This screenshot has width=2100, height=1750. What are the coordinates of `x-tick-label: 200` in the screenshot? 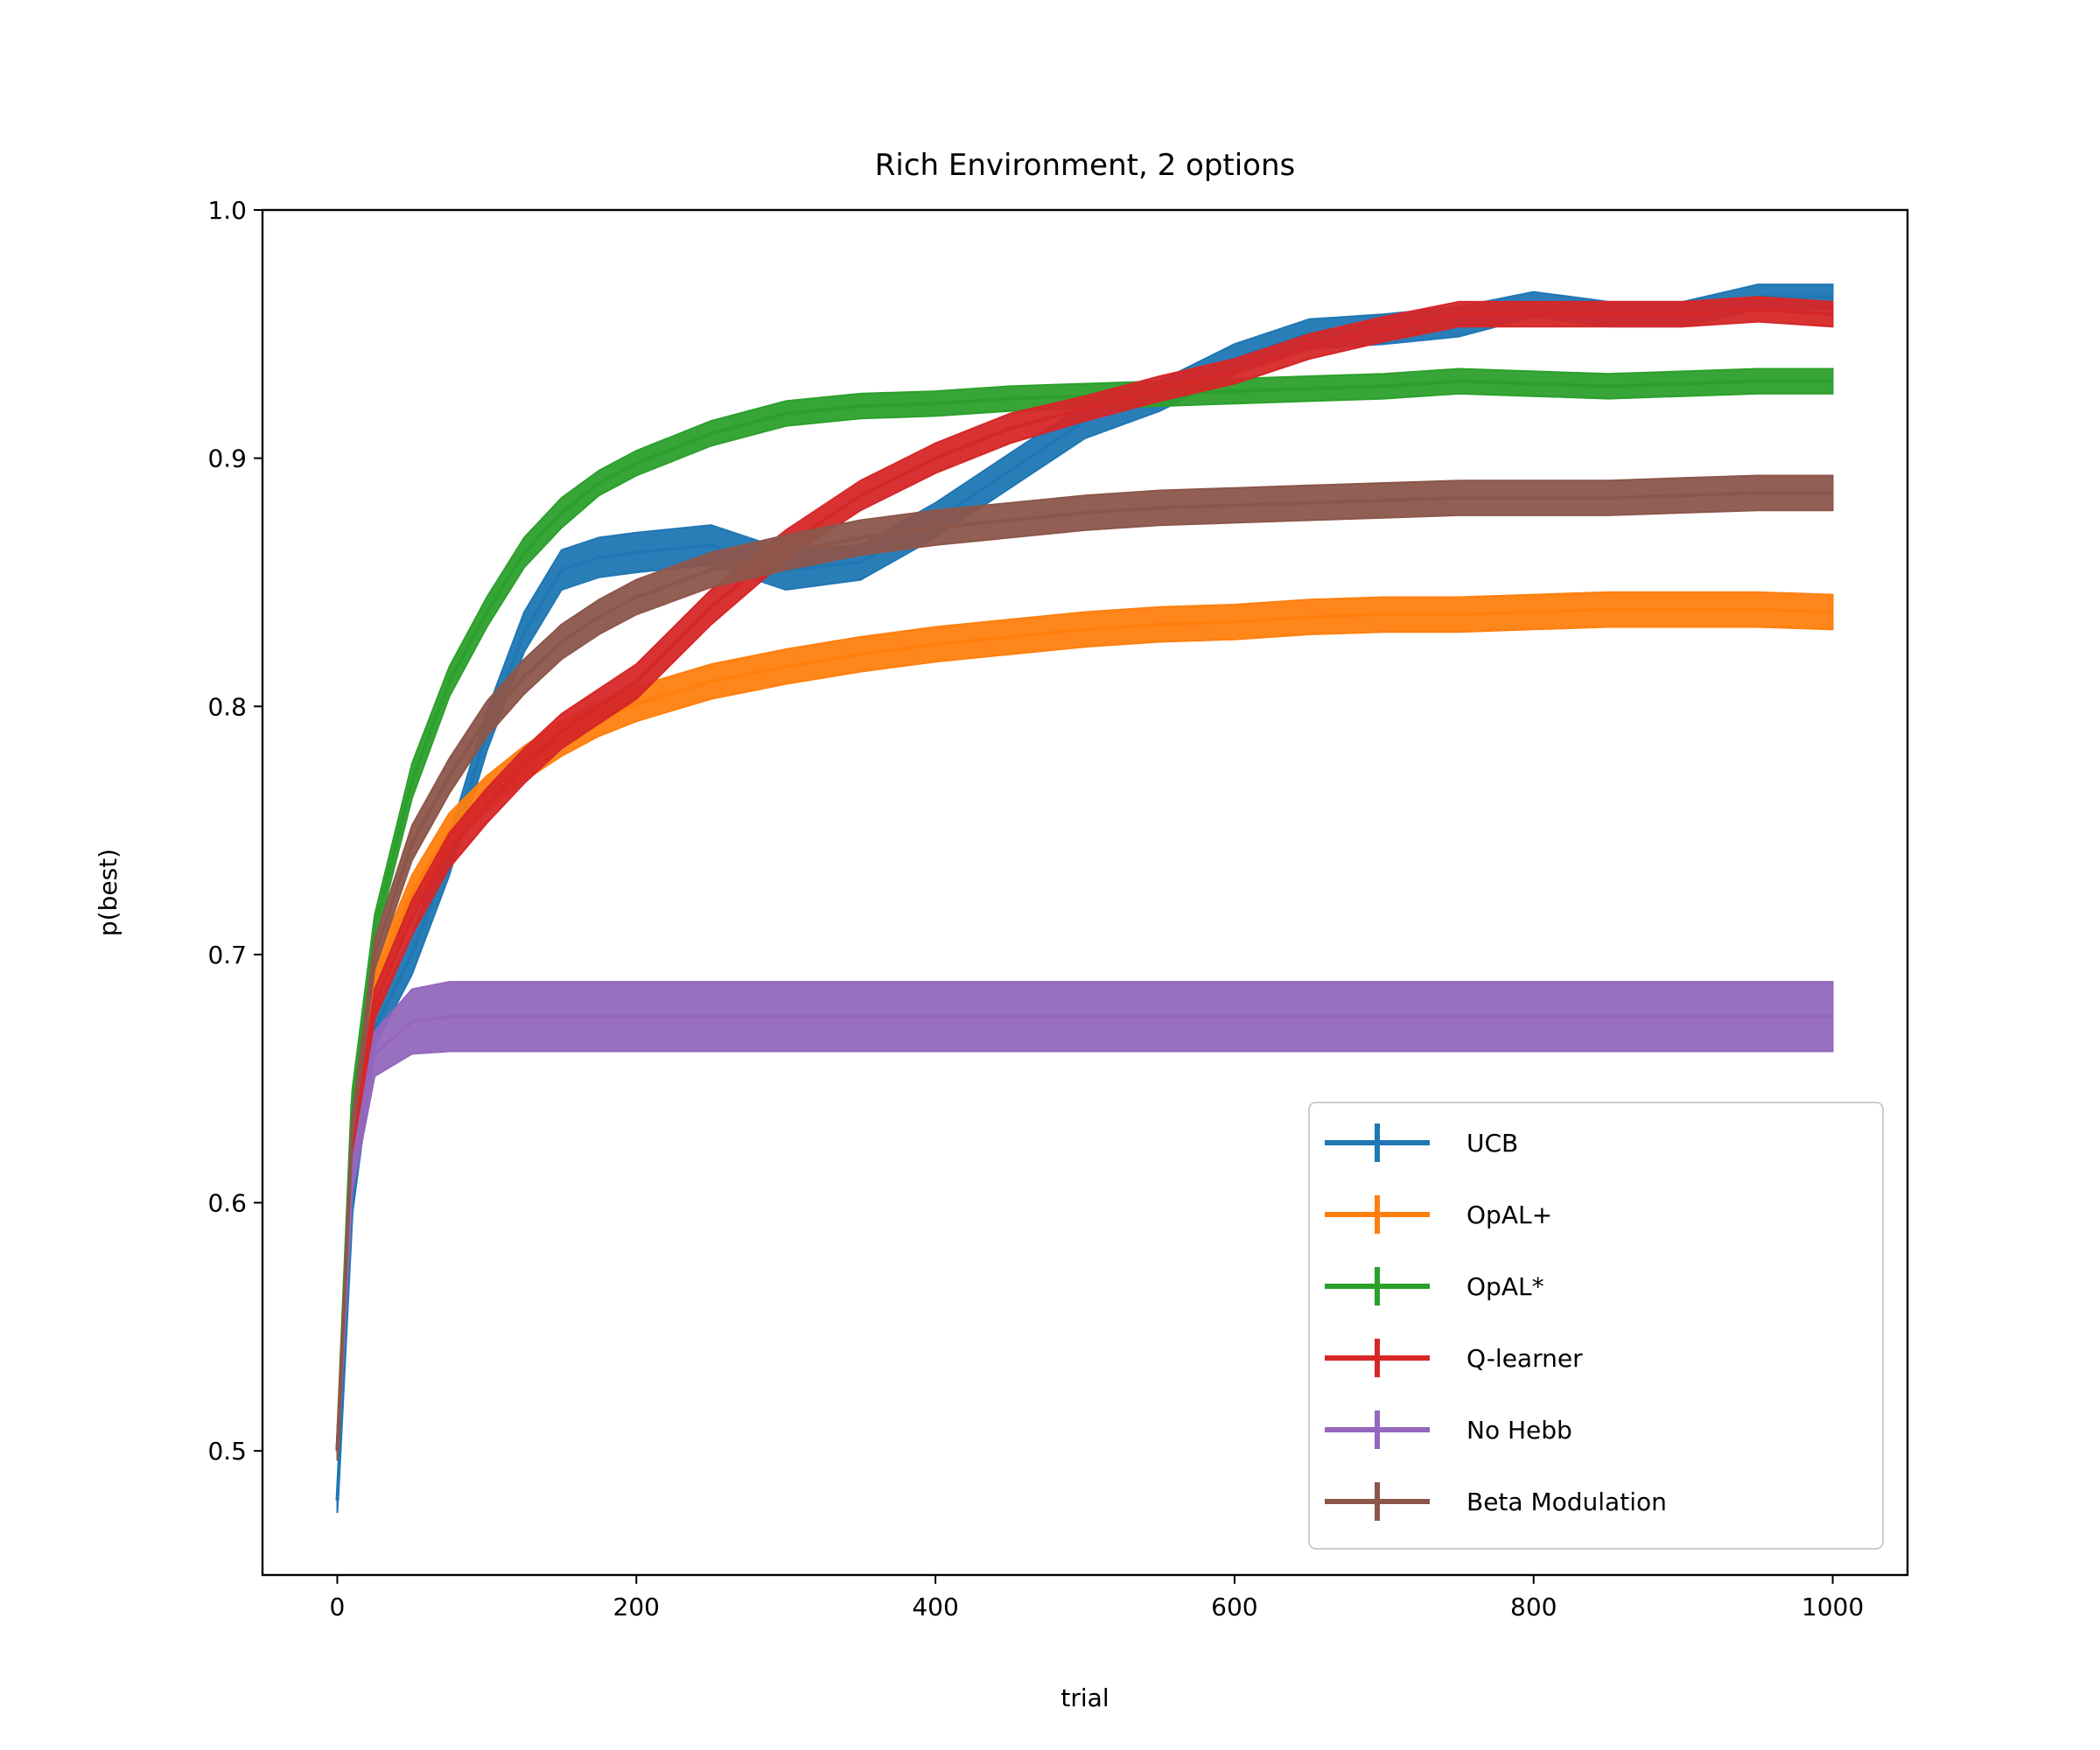 It's located at (636, 1606).